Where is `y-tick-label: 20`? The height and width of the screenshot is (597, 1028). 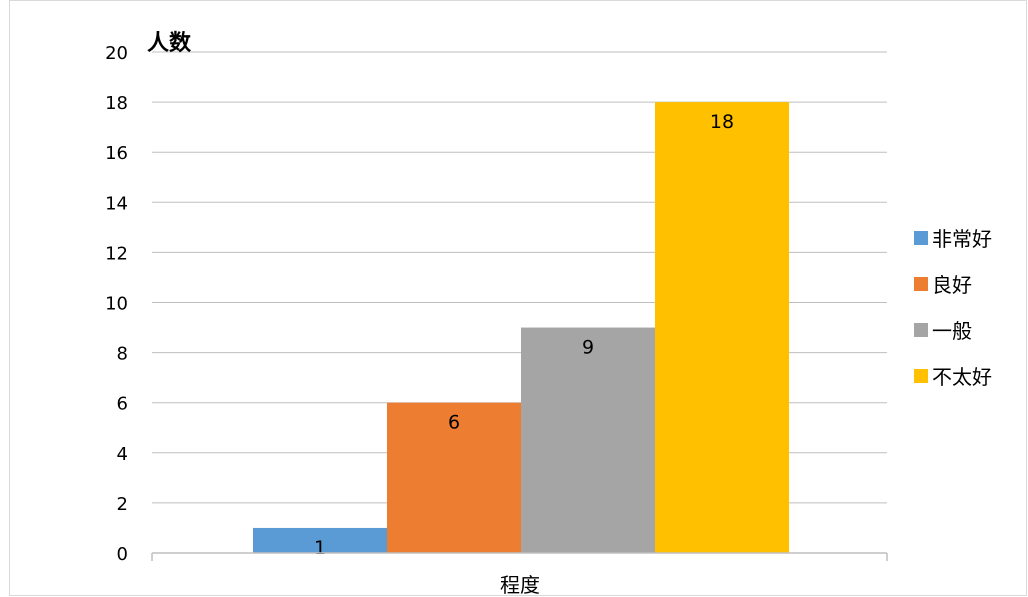 y-tick-label: 20 is located at coordinates (116, 53).